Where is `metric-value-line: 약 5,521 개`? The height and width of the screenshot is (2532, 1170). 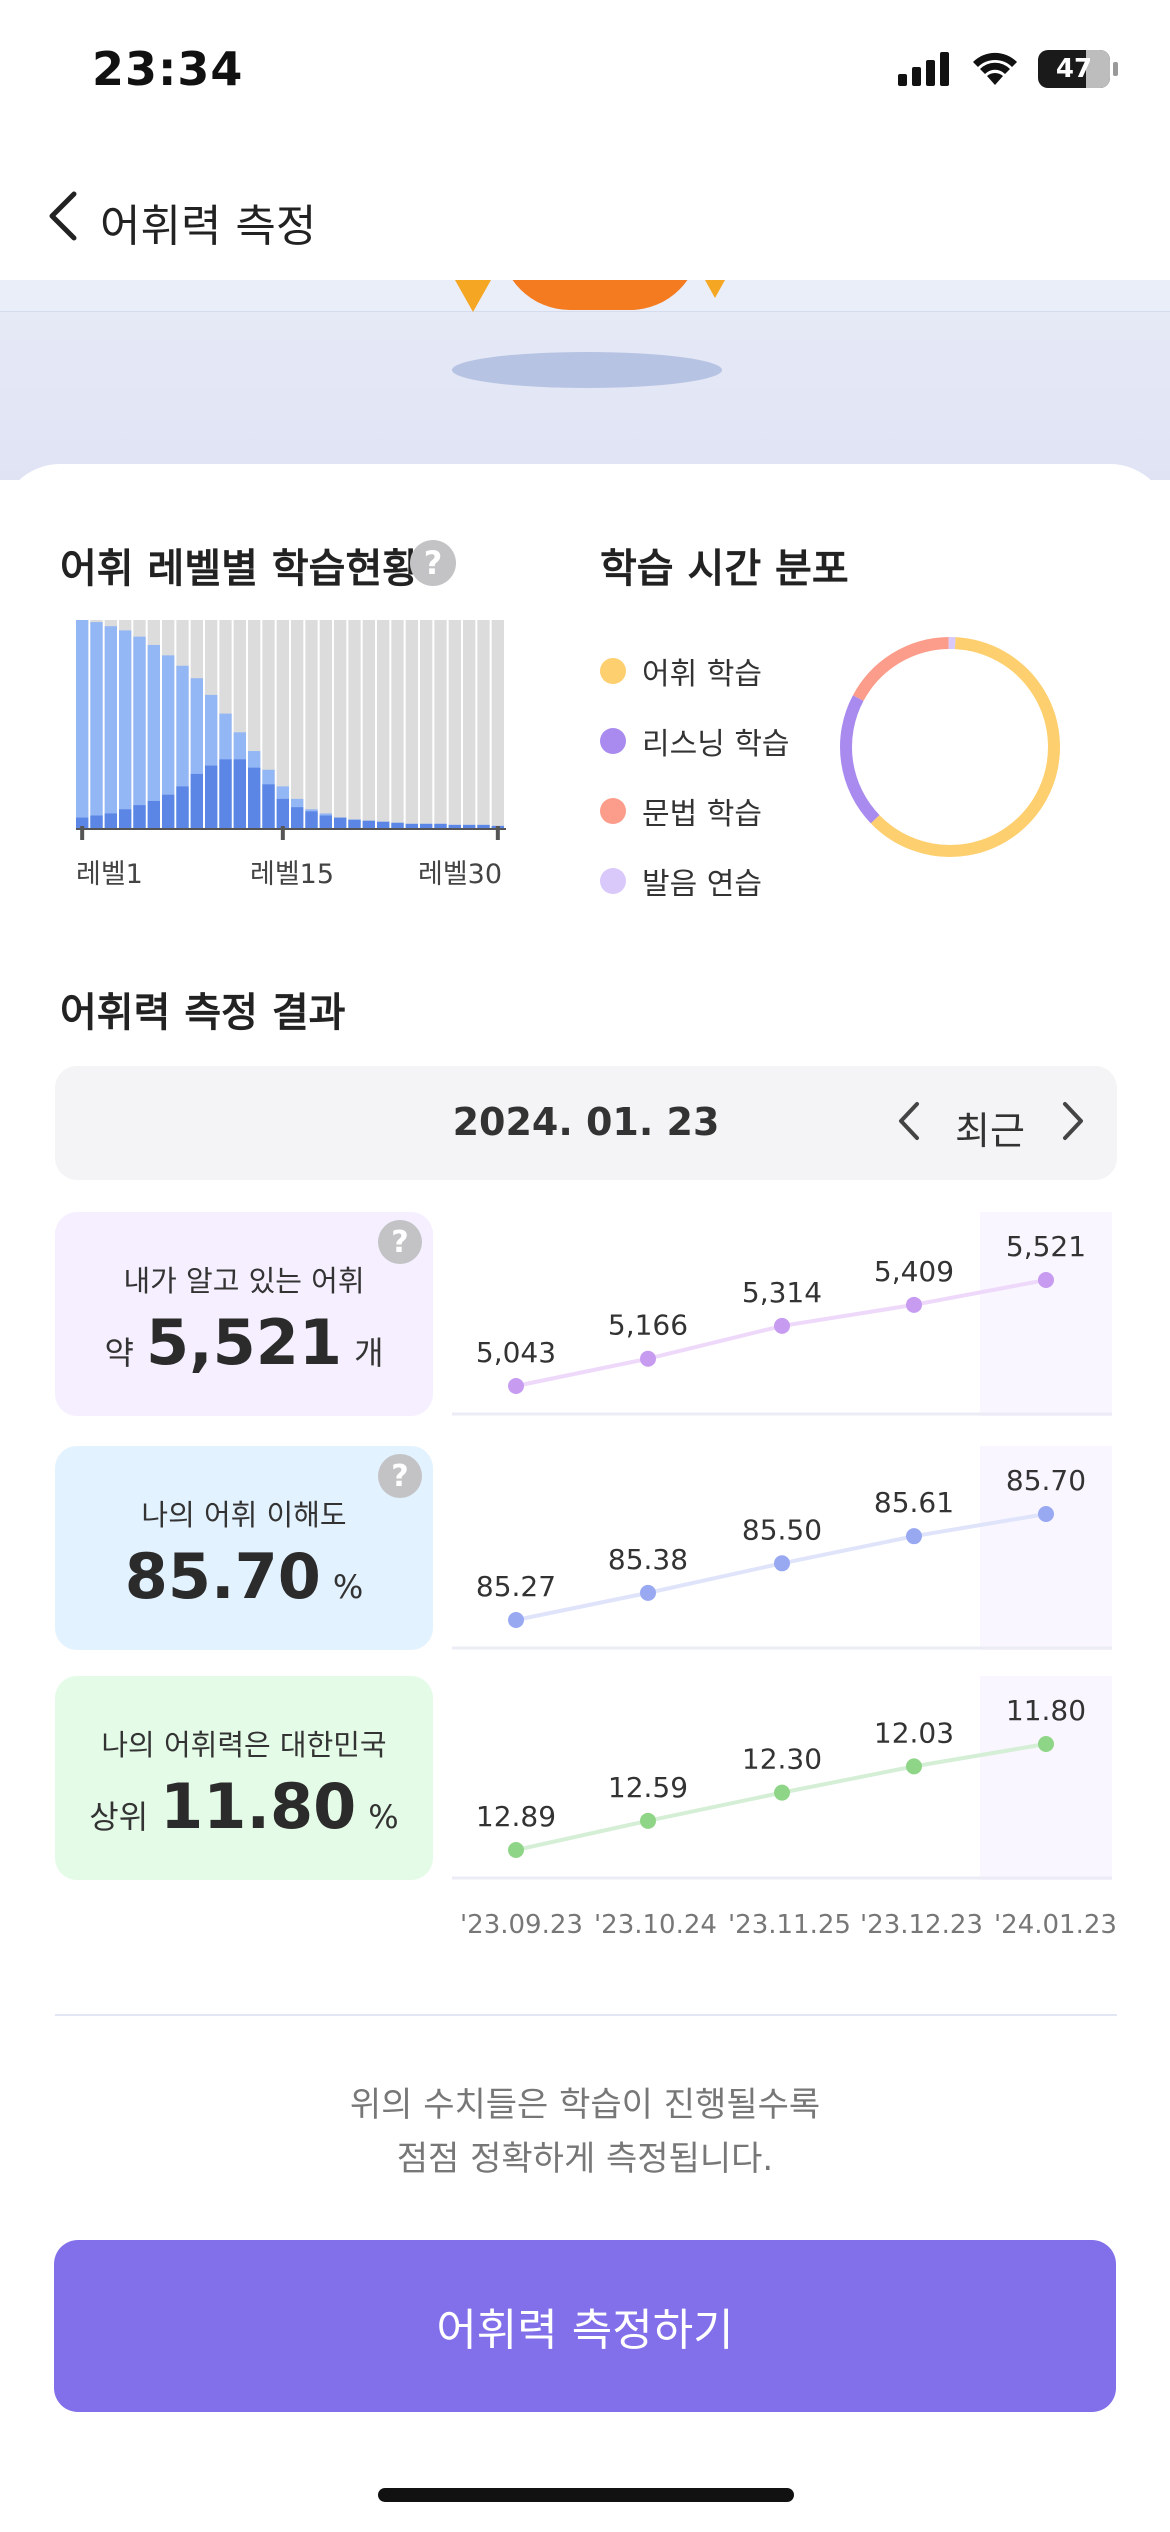 metric-value-line: 약 5,521 개 is located at coordinates (244, 1342).